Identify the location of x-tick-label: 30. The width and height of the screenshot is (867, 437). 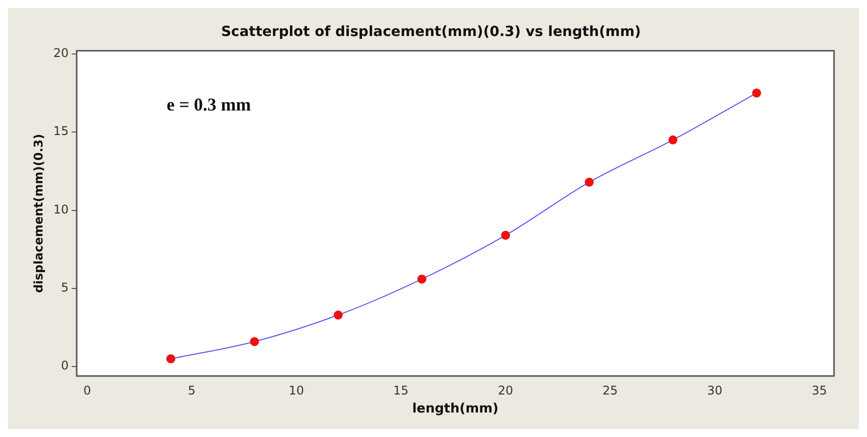
(714, 390).